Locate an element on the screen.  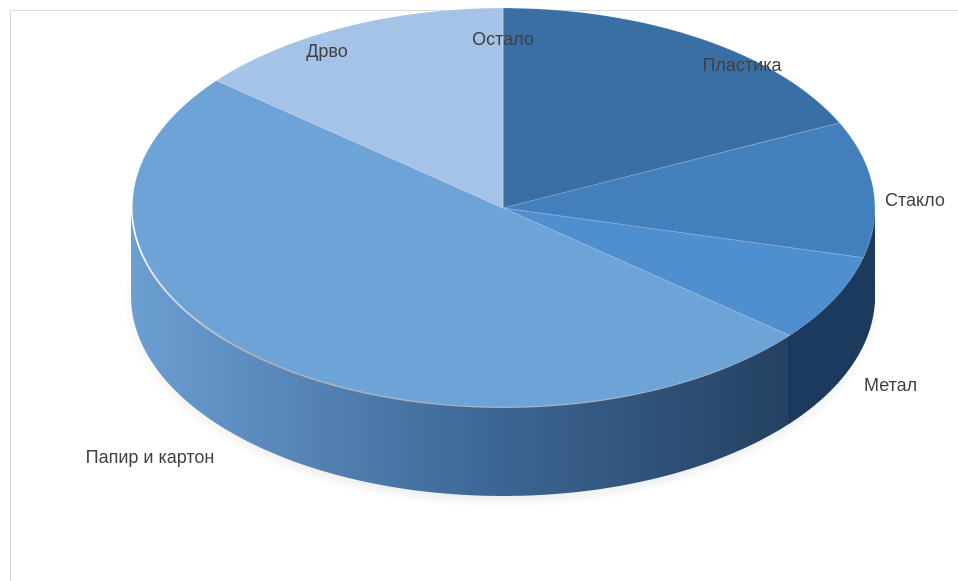
slice-label-метал: Метал is located at coordinates (890, 385).